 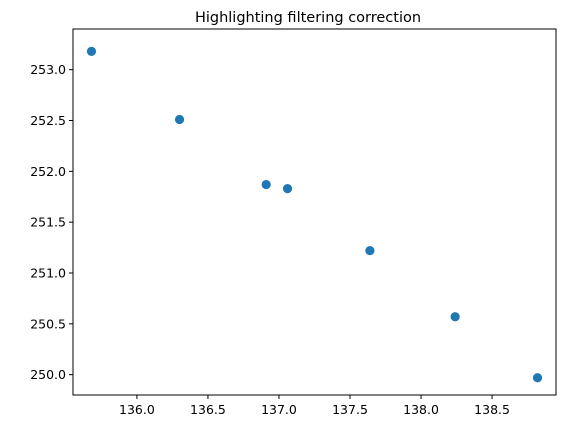 I want to click on y-tick-label: 250.5, so click(x=48, y=323).